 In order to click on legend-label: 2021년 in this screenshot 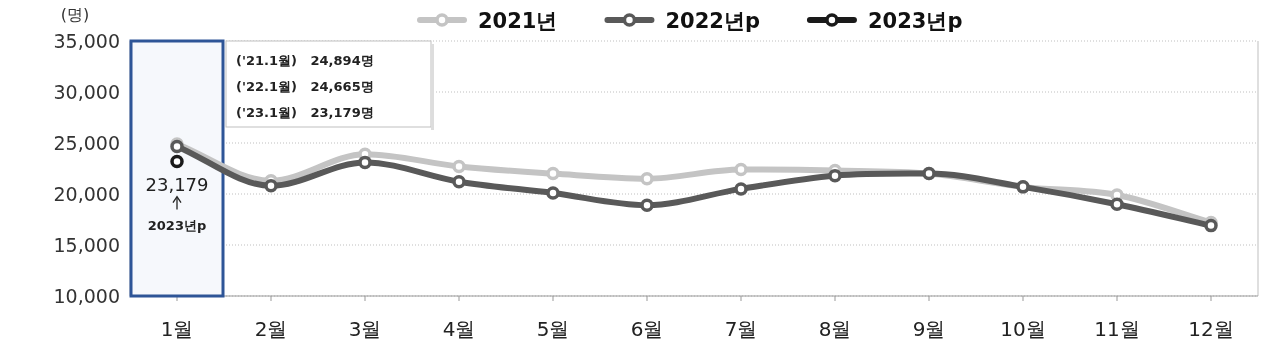, I will do `click(518, 21)`.